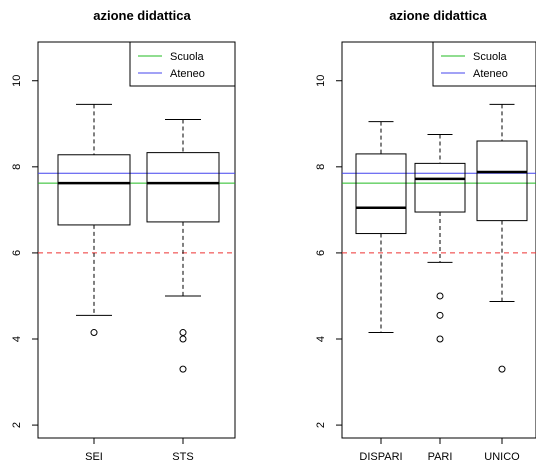  Describe the element at coordinates (440, 457) in the screenshot. I see `x-tick-label: PARI` at that location.